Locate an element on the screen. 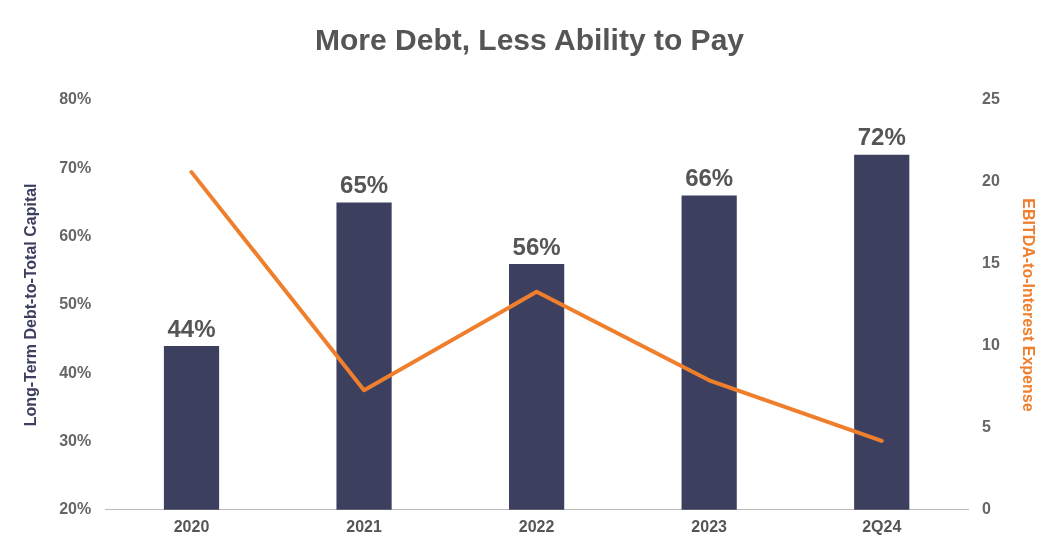 The image size is (1059, 553). data-label: 72% is located at coordinates (881, 137).